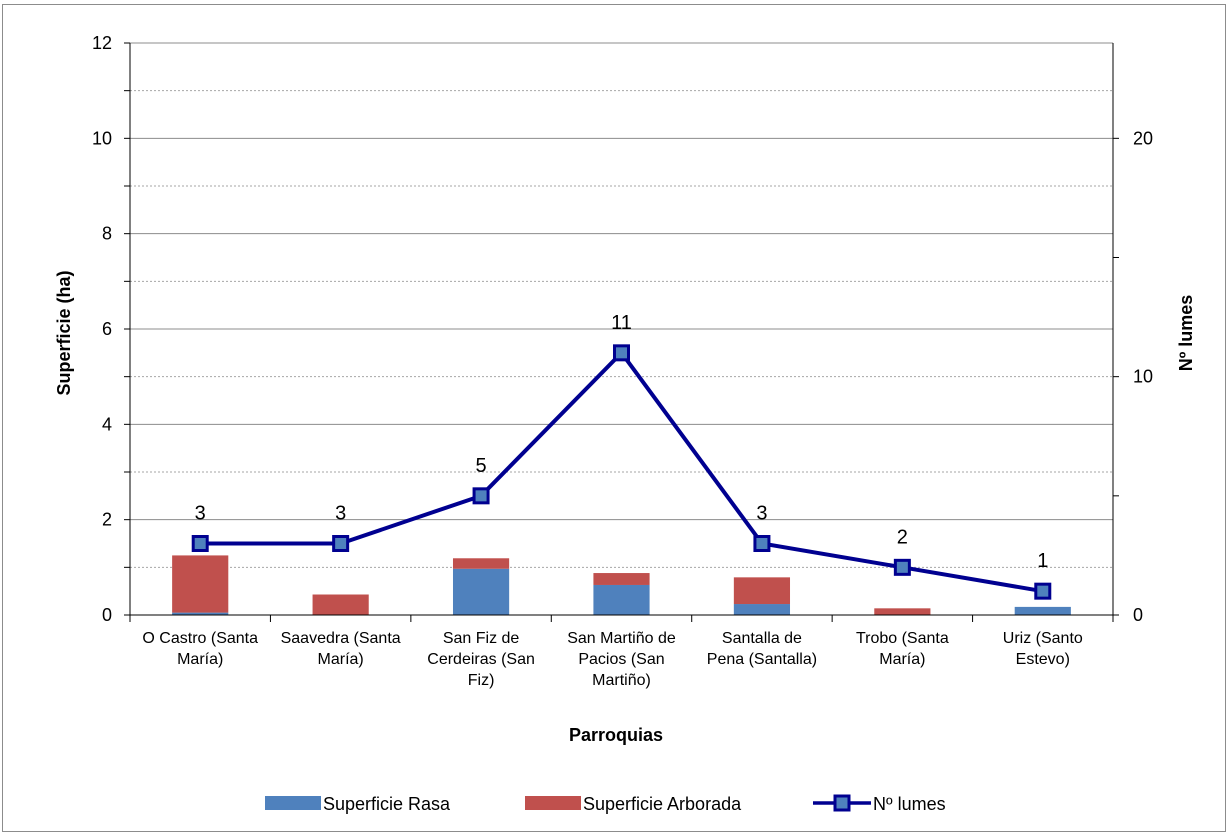 The image size is (1230, 838). Describe the element at coordinates (909, 804) in the screenshot. I see `legend-label-lumes: Nº lumes` at that location.